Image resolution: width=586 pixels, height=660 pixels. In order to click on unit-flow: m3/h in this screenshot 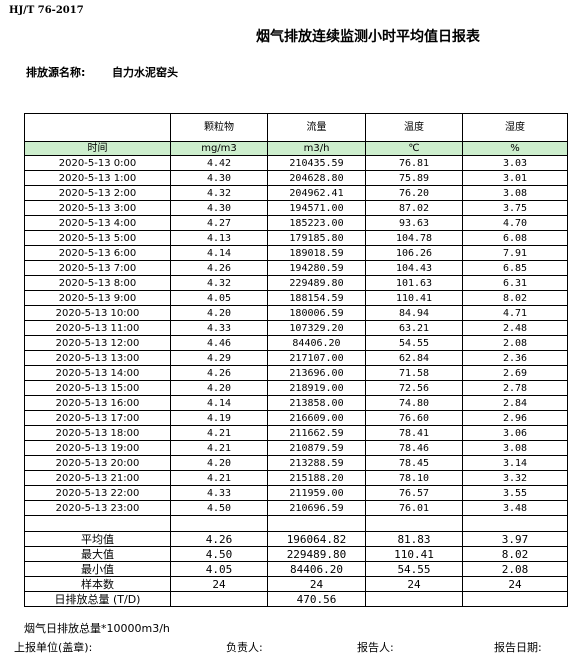, I will do `click(316, 148)`.